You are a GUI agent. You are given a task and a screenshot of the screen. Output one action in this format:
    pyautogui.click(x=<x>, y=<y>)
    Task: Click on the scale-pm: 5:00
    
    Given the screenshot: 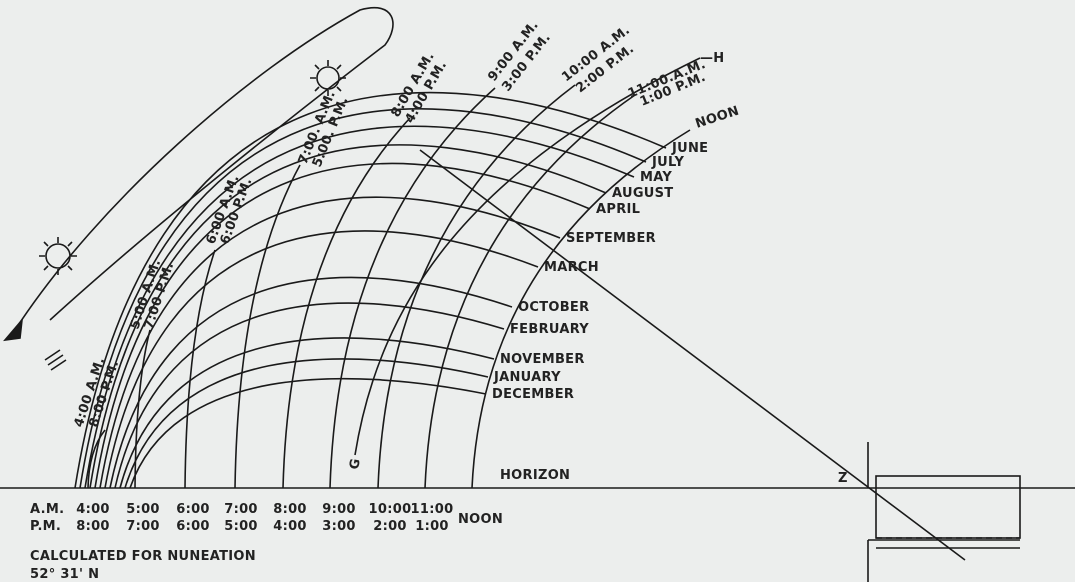 What is the action you would take?
    pyautogui.click(x=241, y=526)
    